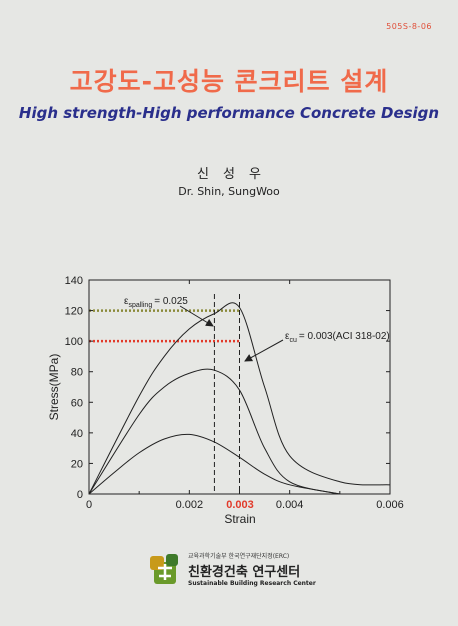  I want to click on x-tick-label: 0.002, so click(190, 505).